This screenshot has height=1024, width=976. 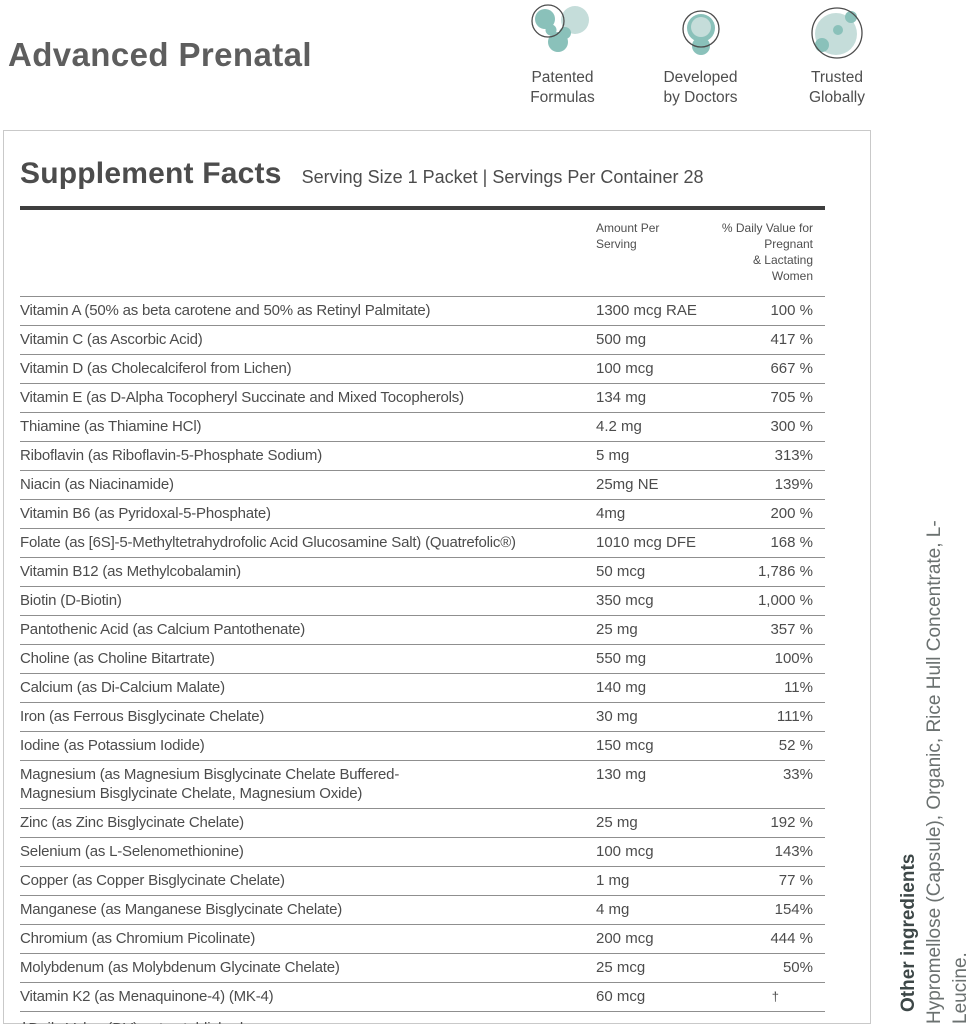 What do you see at coordinates (791, 938) in the screenshot?
I see `nutrient-daily-value: 444 %` at bounding box center [791, 938].